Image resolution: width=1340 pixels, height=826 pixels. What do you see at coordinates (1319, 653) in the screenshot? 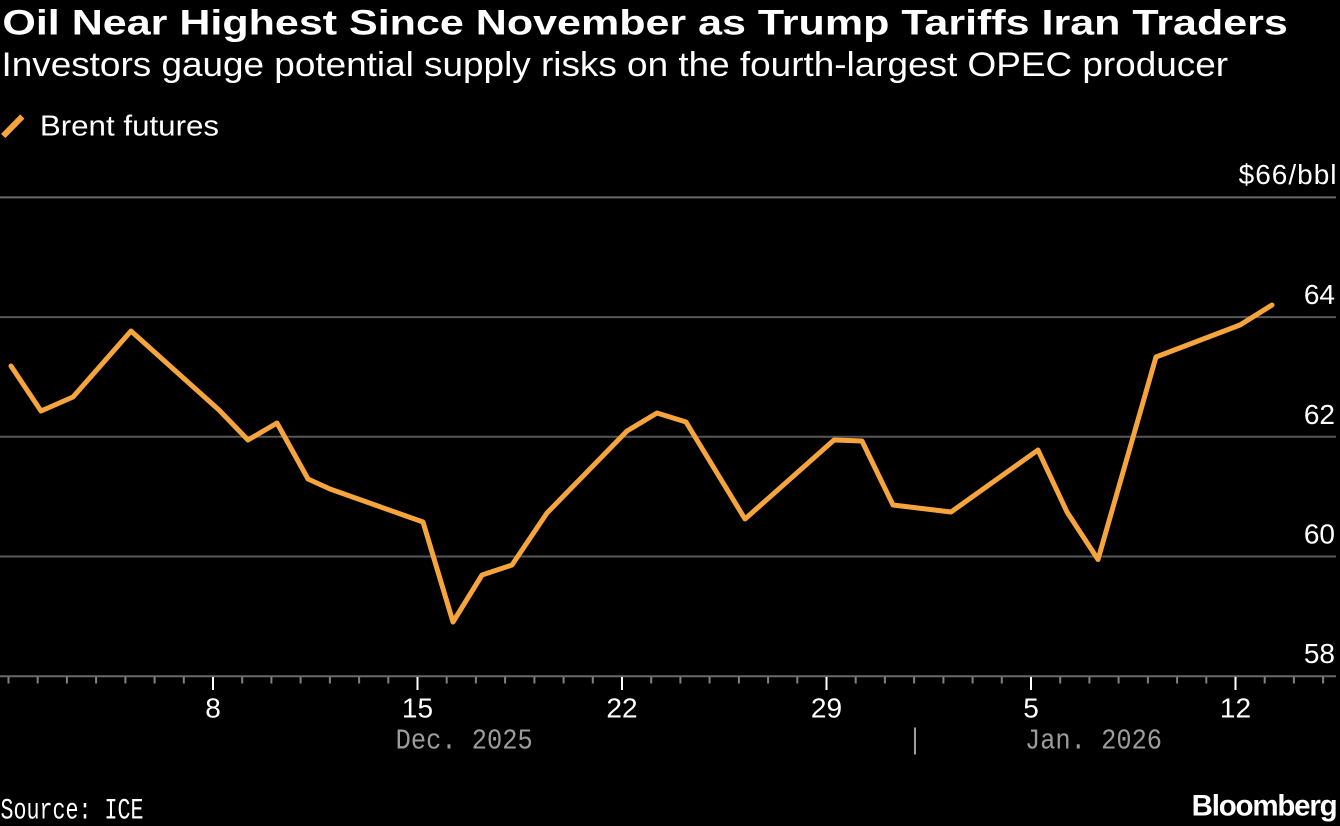
I see `svg-text: 58` at bounding box center [1319, 653].